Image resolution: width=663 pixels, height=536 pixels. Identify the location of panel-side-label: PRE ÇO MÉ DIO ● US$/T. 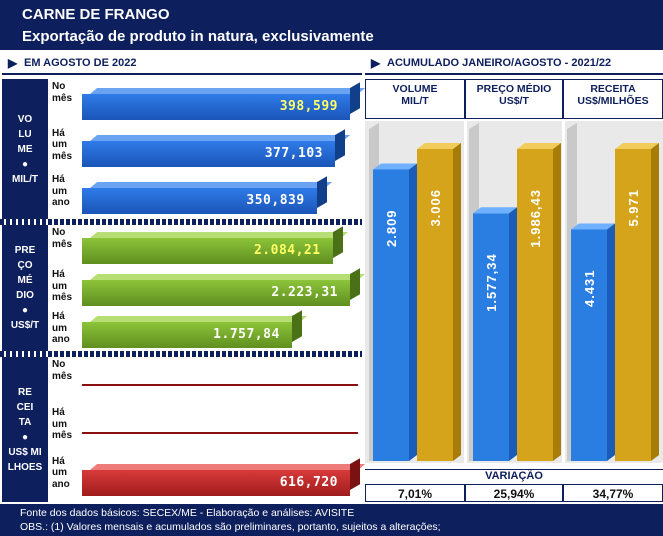
(25, 288).